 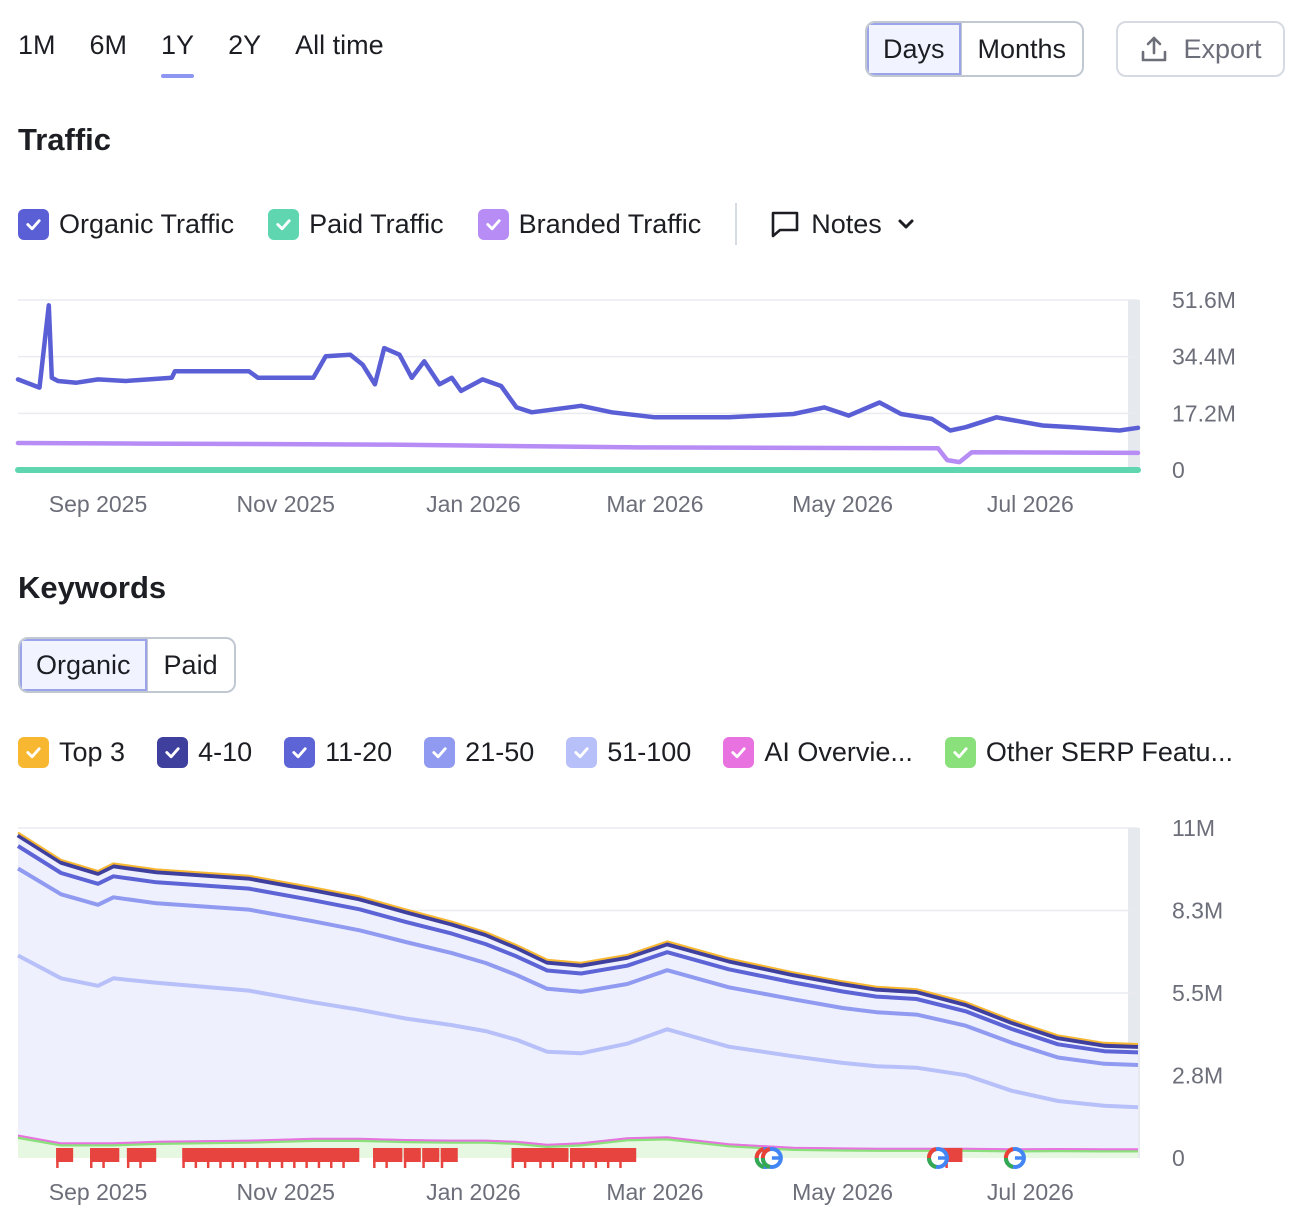 What do you see at coordinates (578, 1031) in the screenshot?
I see `rank-51-100-line` at bounding box center [578, 1031].